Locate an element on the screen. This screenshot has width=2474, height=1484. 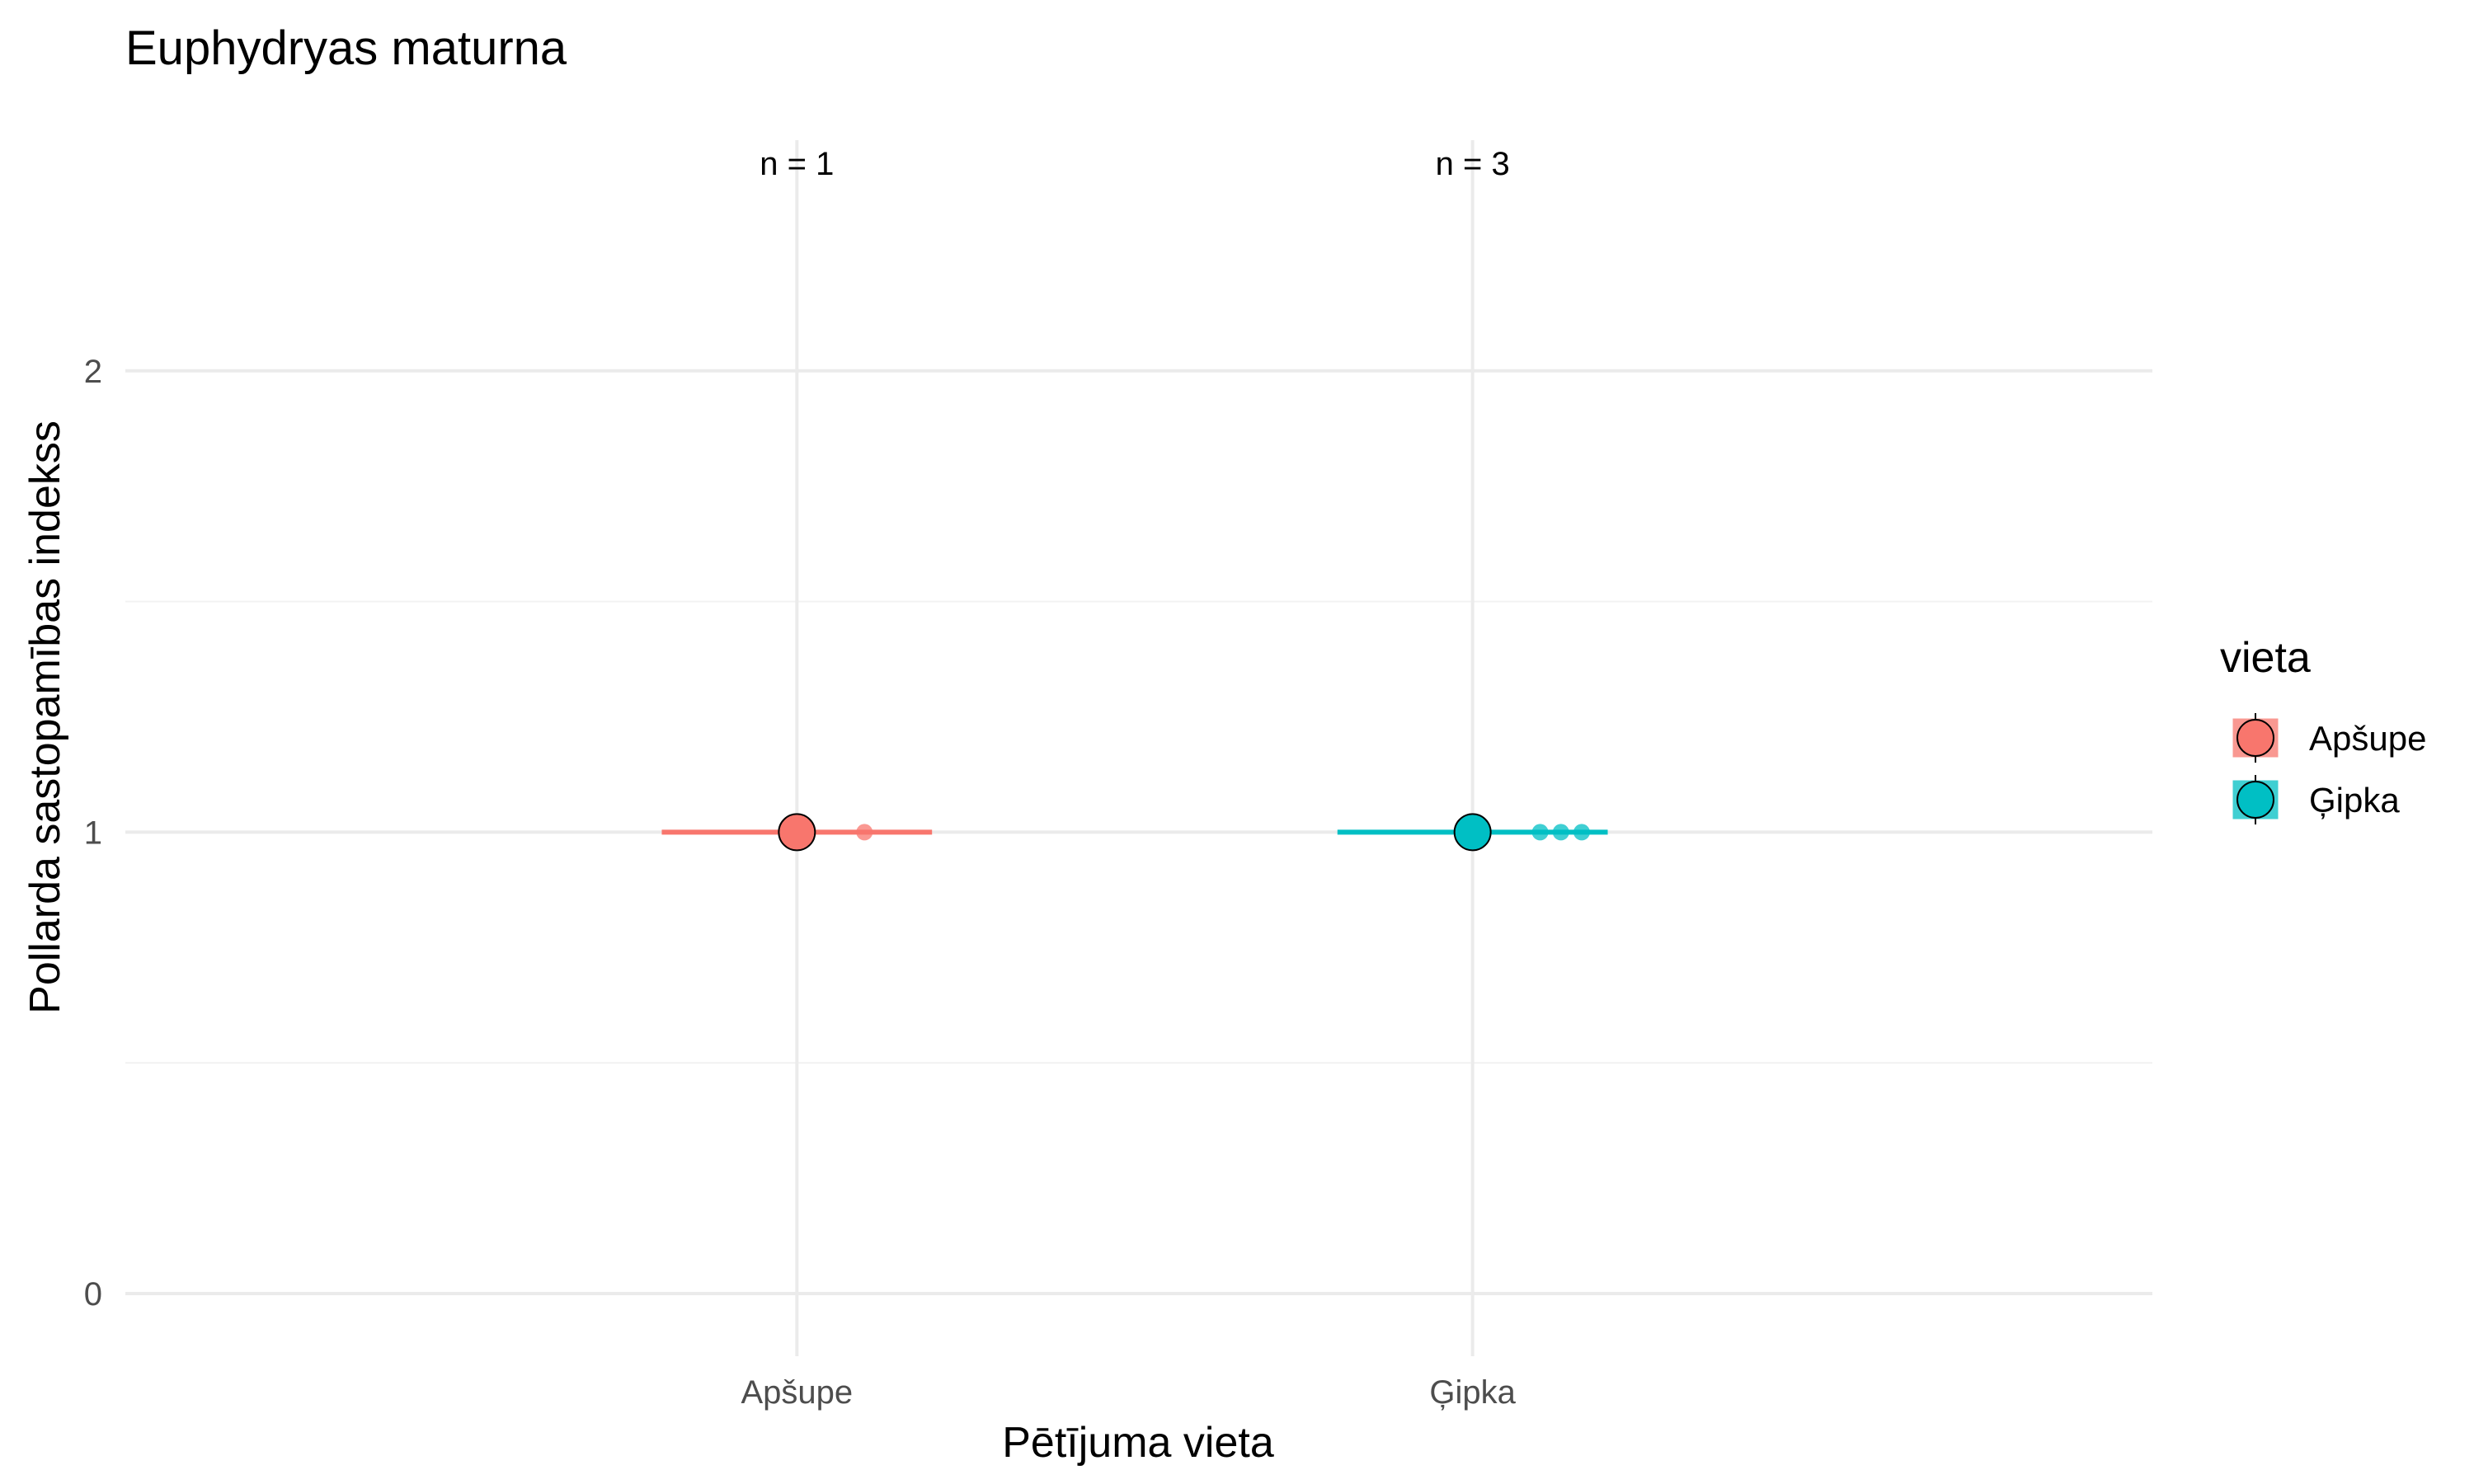
legend: vieta Apšupe Ģipka is located at coordinates (2323, 729).